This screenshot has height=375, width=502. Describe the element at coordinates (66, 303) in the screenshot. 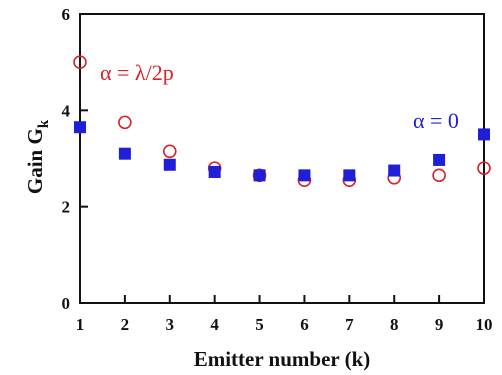

I see `y-tick-label: 0` at that location.